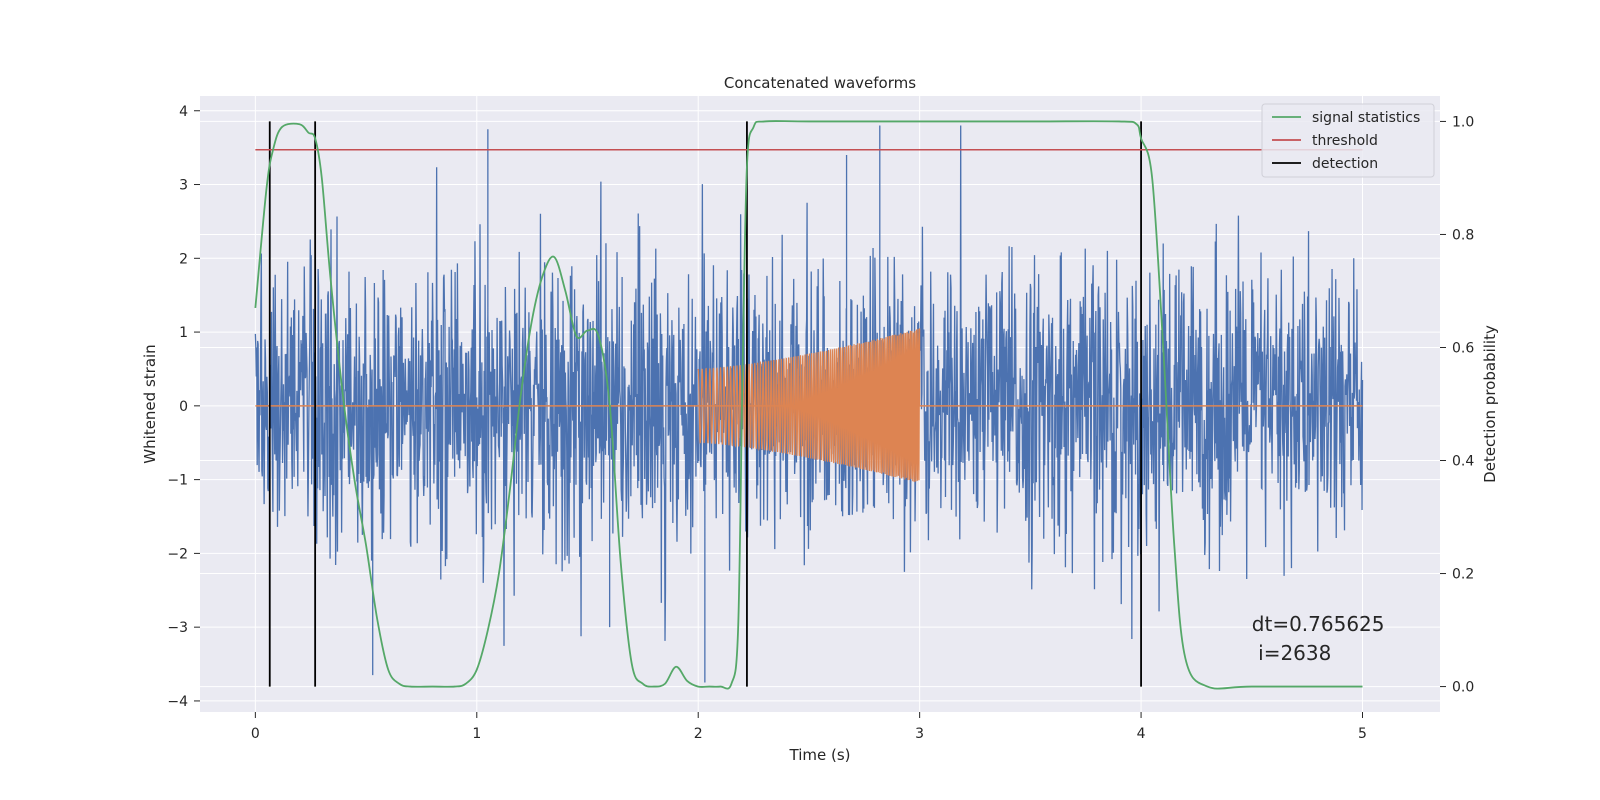 The width and height of the screenshot is (1600, 800). What do you see at coordinates (820, 755) in the screenshot?
I see `x-axis-label: Time (s)` at bounding box center [820, 755].